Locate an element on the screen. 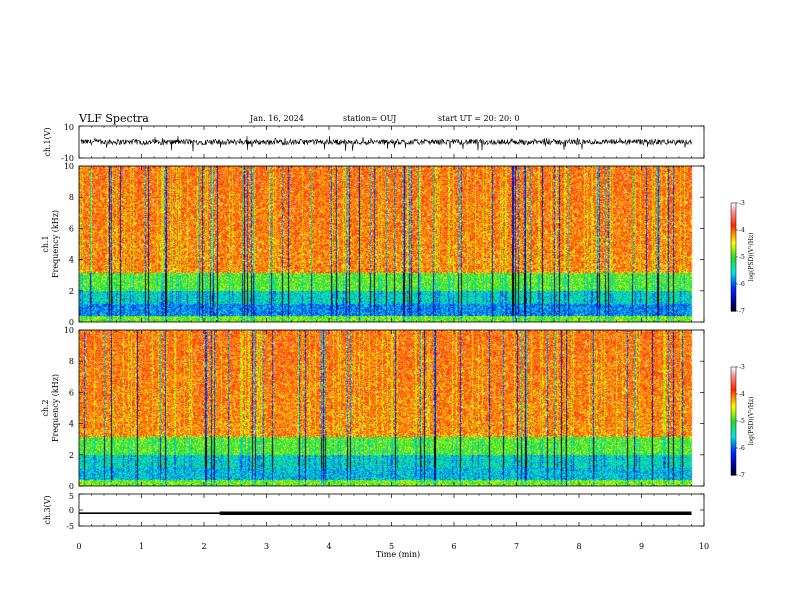 The image size is (792, 612). ch1-waveform-ylabel: ch.1(V) is located at coordinates (47, 141).